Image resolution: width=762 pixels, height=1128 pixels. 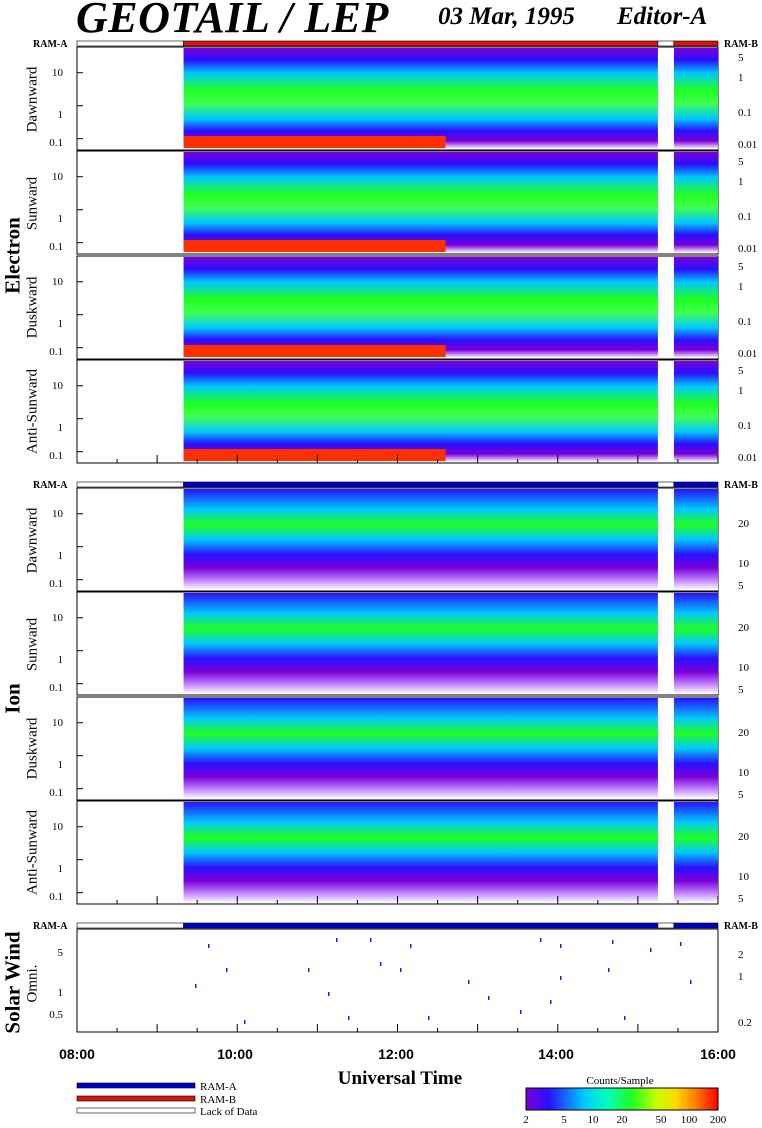 I want to click on electron-0-ylabel-0: 10, so click(x=57, y=73).